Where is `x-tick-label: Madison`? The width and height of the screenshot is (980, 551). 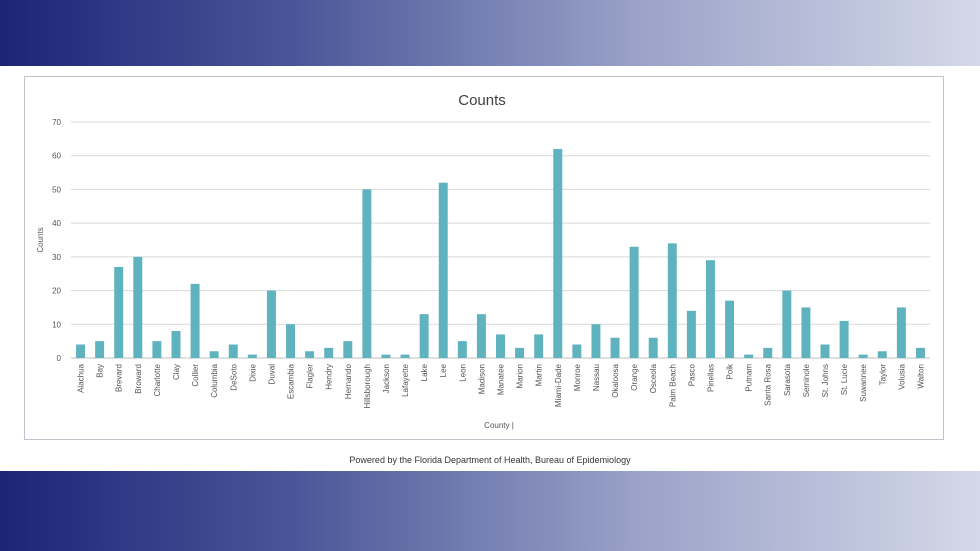 x-tick-label: Madison is located at coordinates (481, 379).